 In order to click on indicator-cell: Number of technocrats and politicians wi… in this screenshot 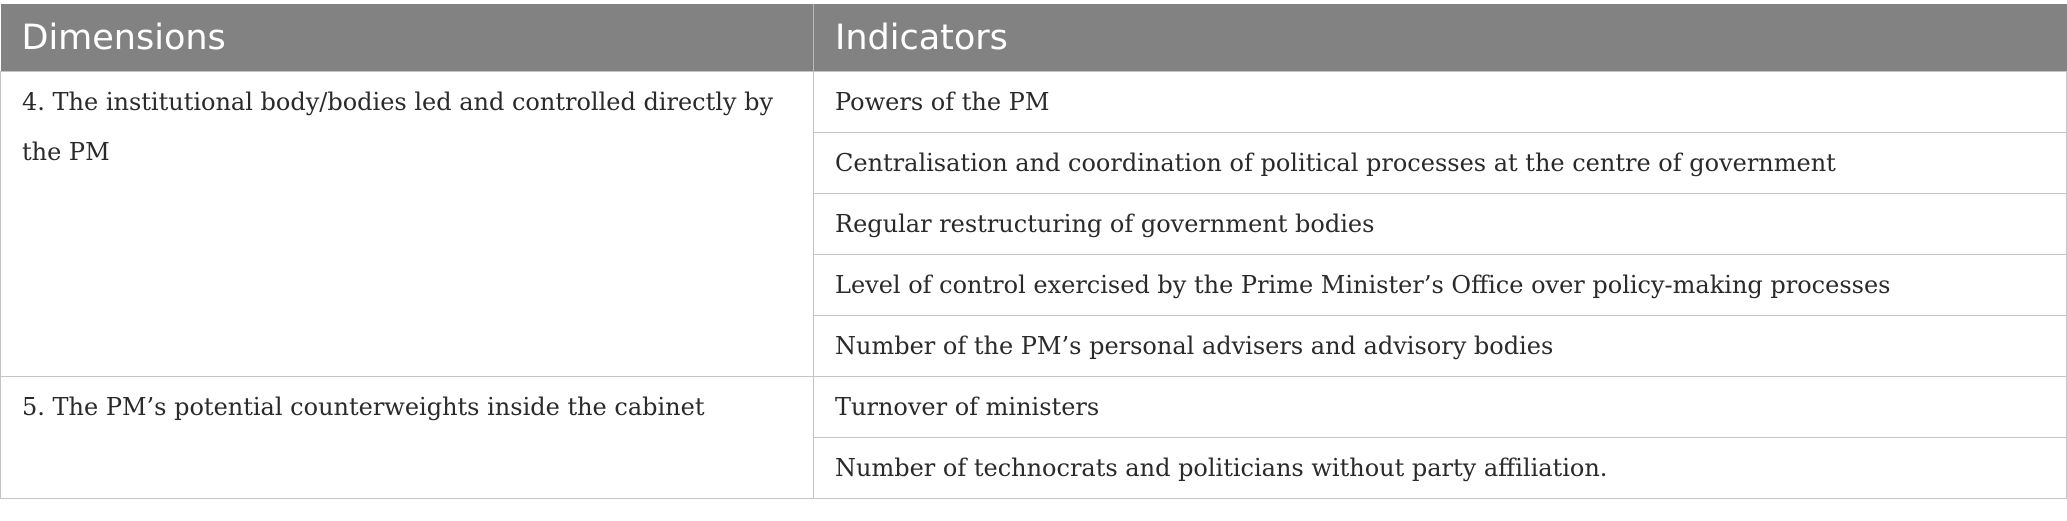, I will do `click(1440, 468)`.